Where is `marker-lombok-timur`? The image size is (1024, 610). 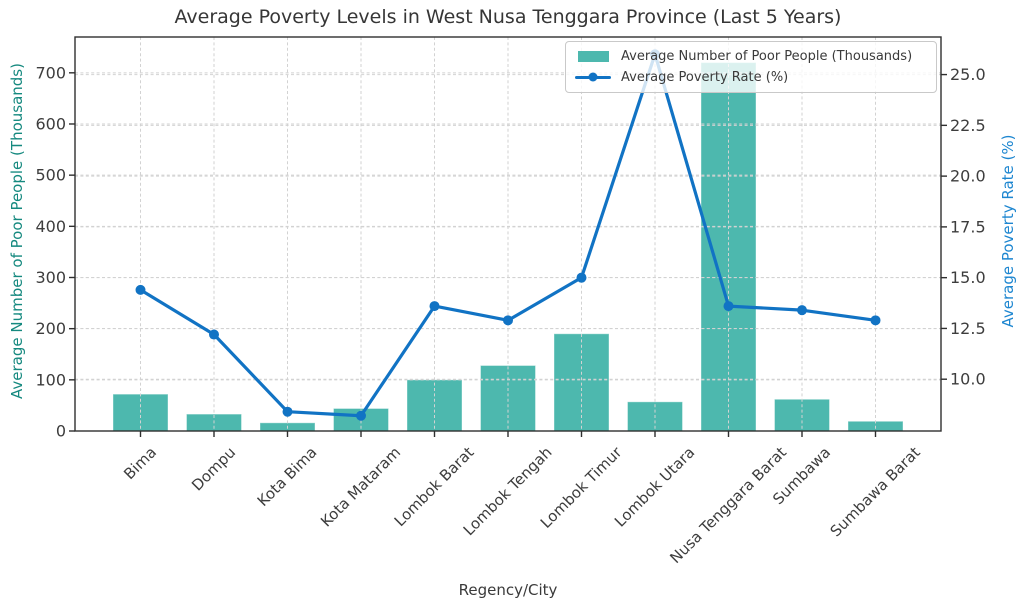 marker-lombok-timur is located at coordinates (581, 277).